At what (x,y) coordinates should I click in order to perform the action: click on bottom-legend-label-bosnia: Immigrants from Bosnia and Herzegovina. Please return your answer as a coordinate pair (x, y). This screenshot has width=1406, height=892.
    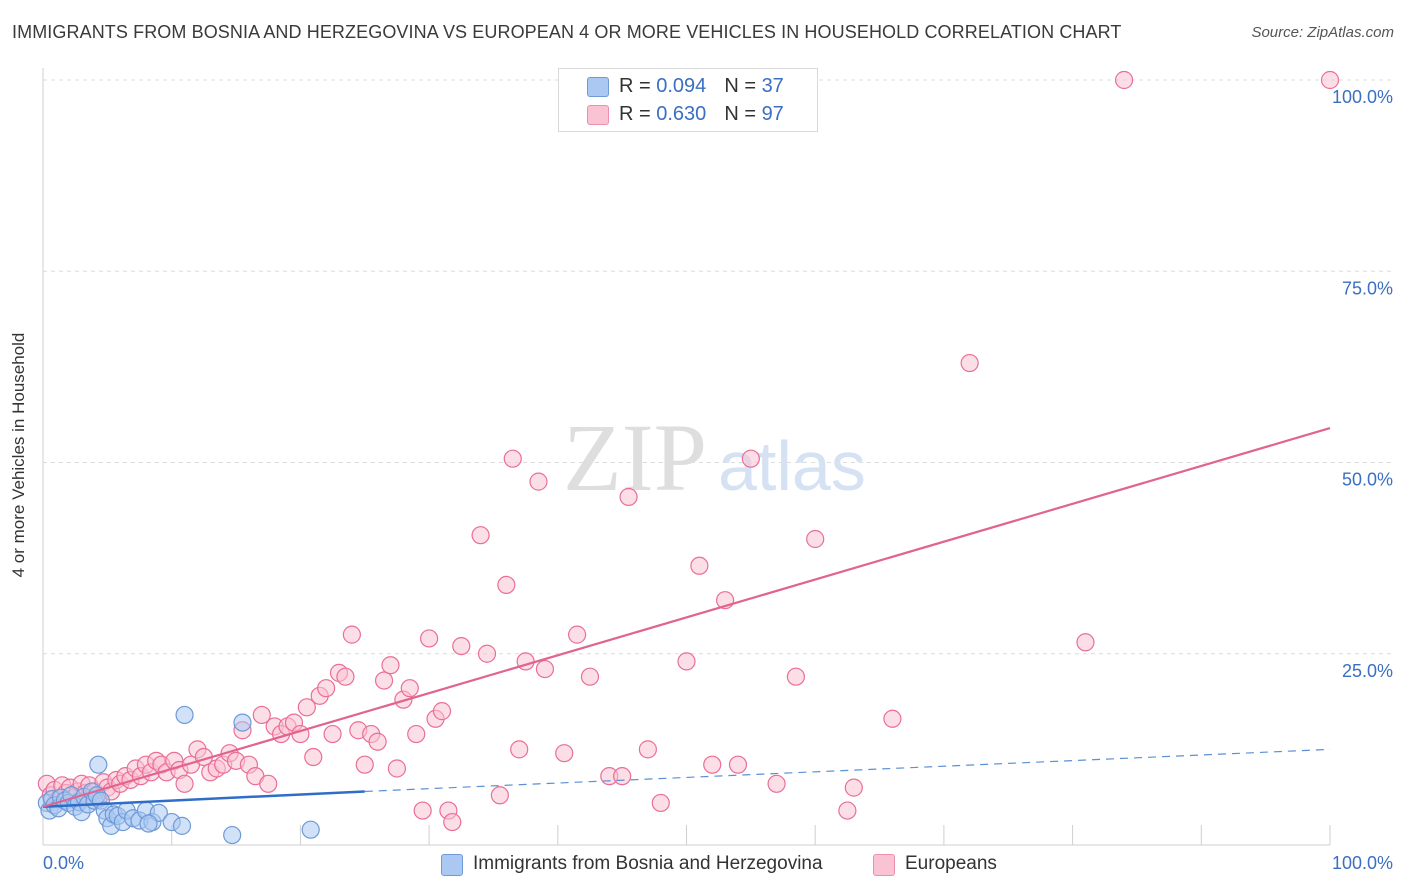
    Looking at the image, I should click on (648, 863).